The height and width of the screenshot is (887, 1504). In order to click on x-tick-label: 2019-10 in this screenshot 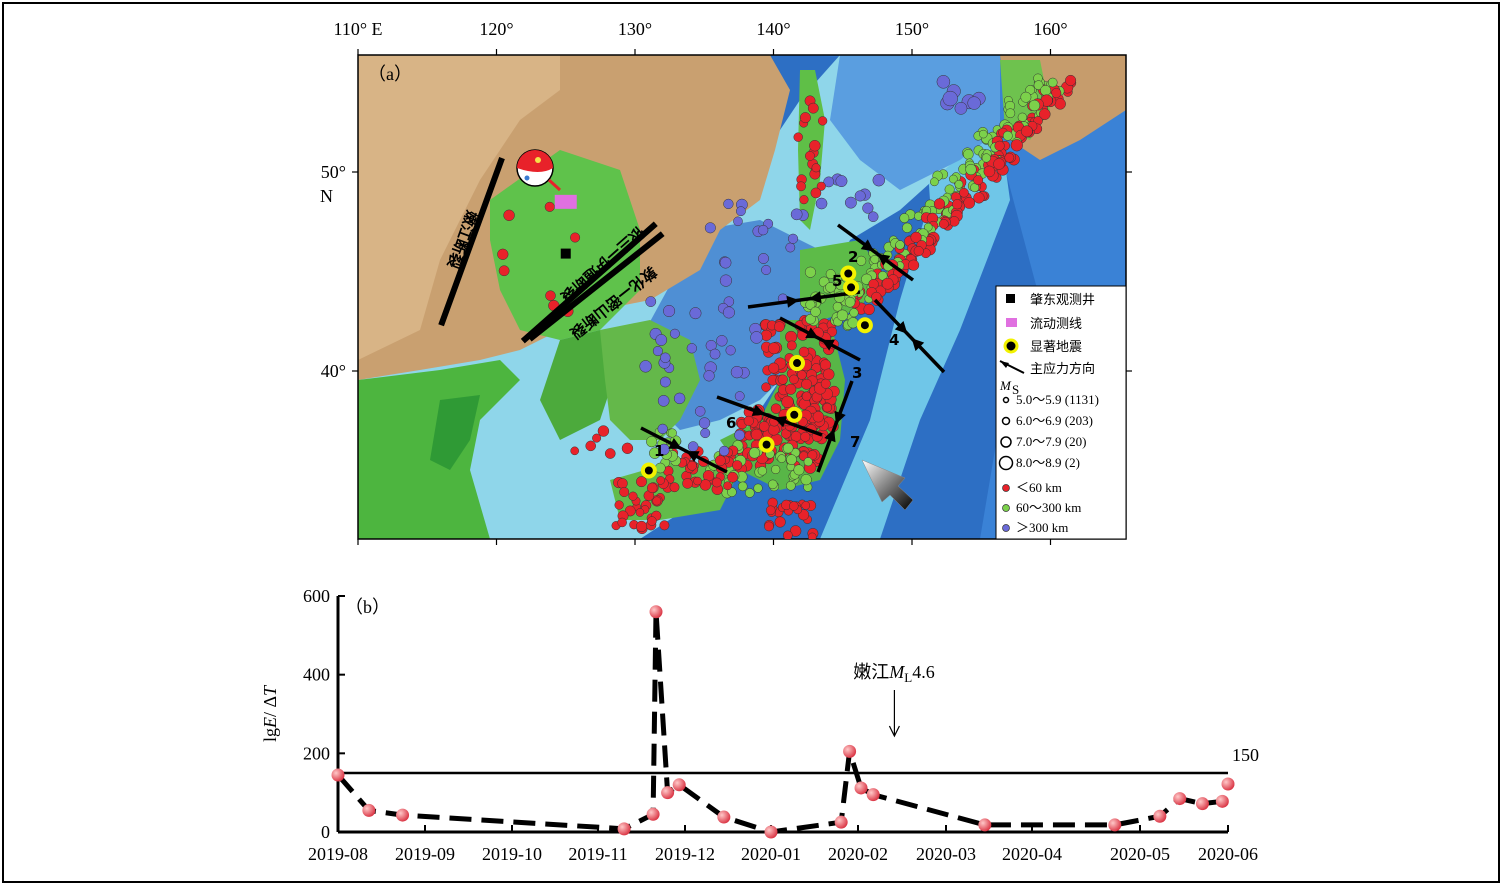, I will do `click(512, 854)`.